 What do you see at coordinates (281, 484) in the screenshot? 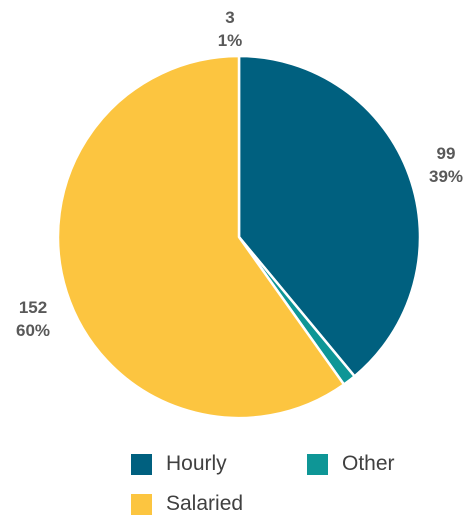
I see `chart-legend: Hourly Other Salaried` at bounding box center [281, 484].